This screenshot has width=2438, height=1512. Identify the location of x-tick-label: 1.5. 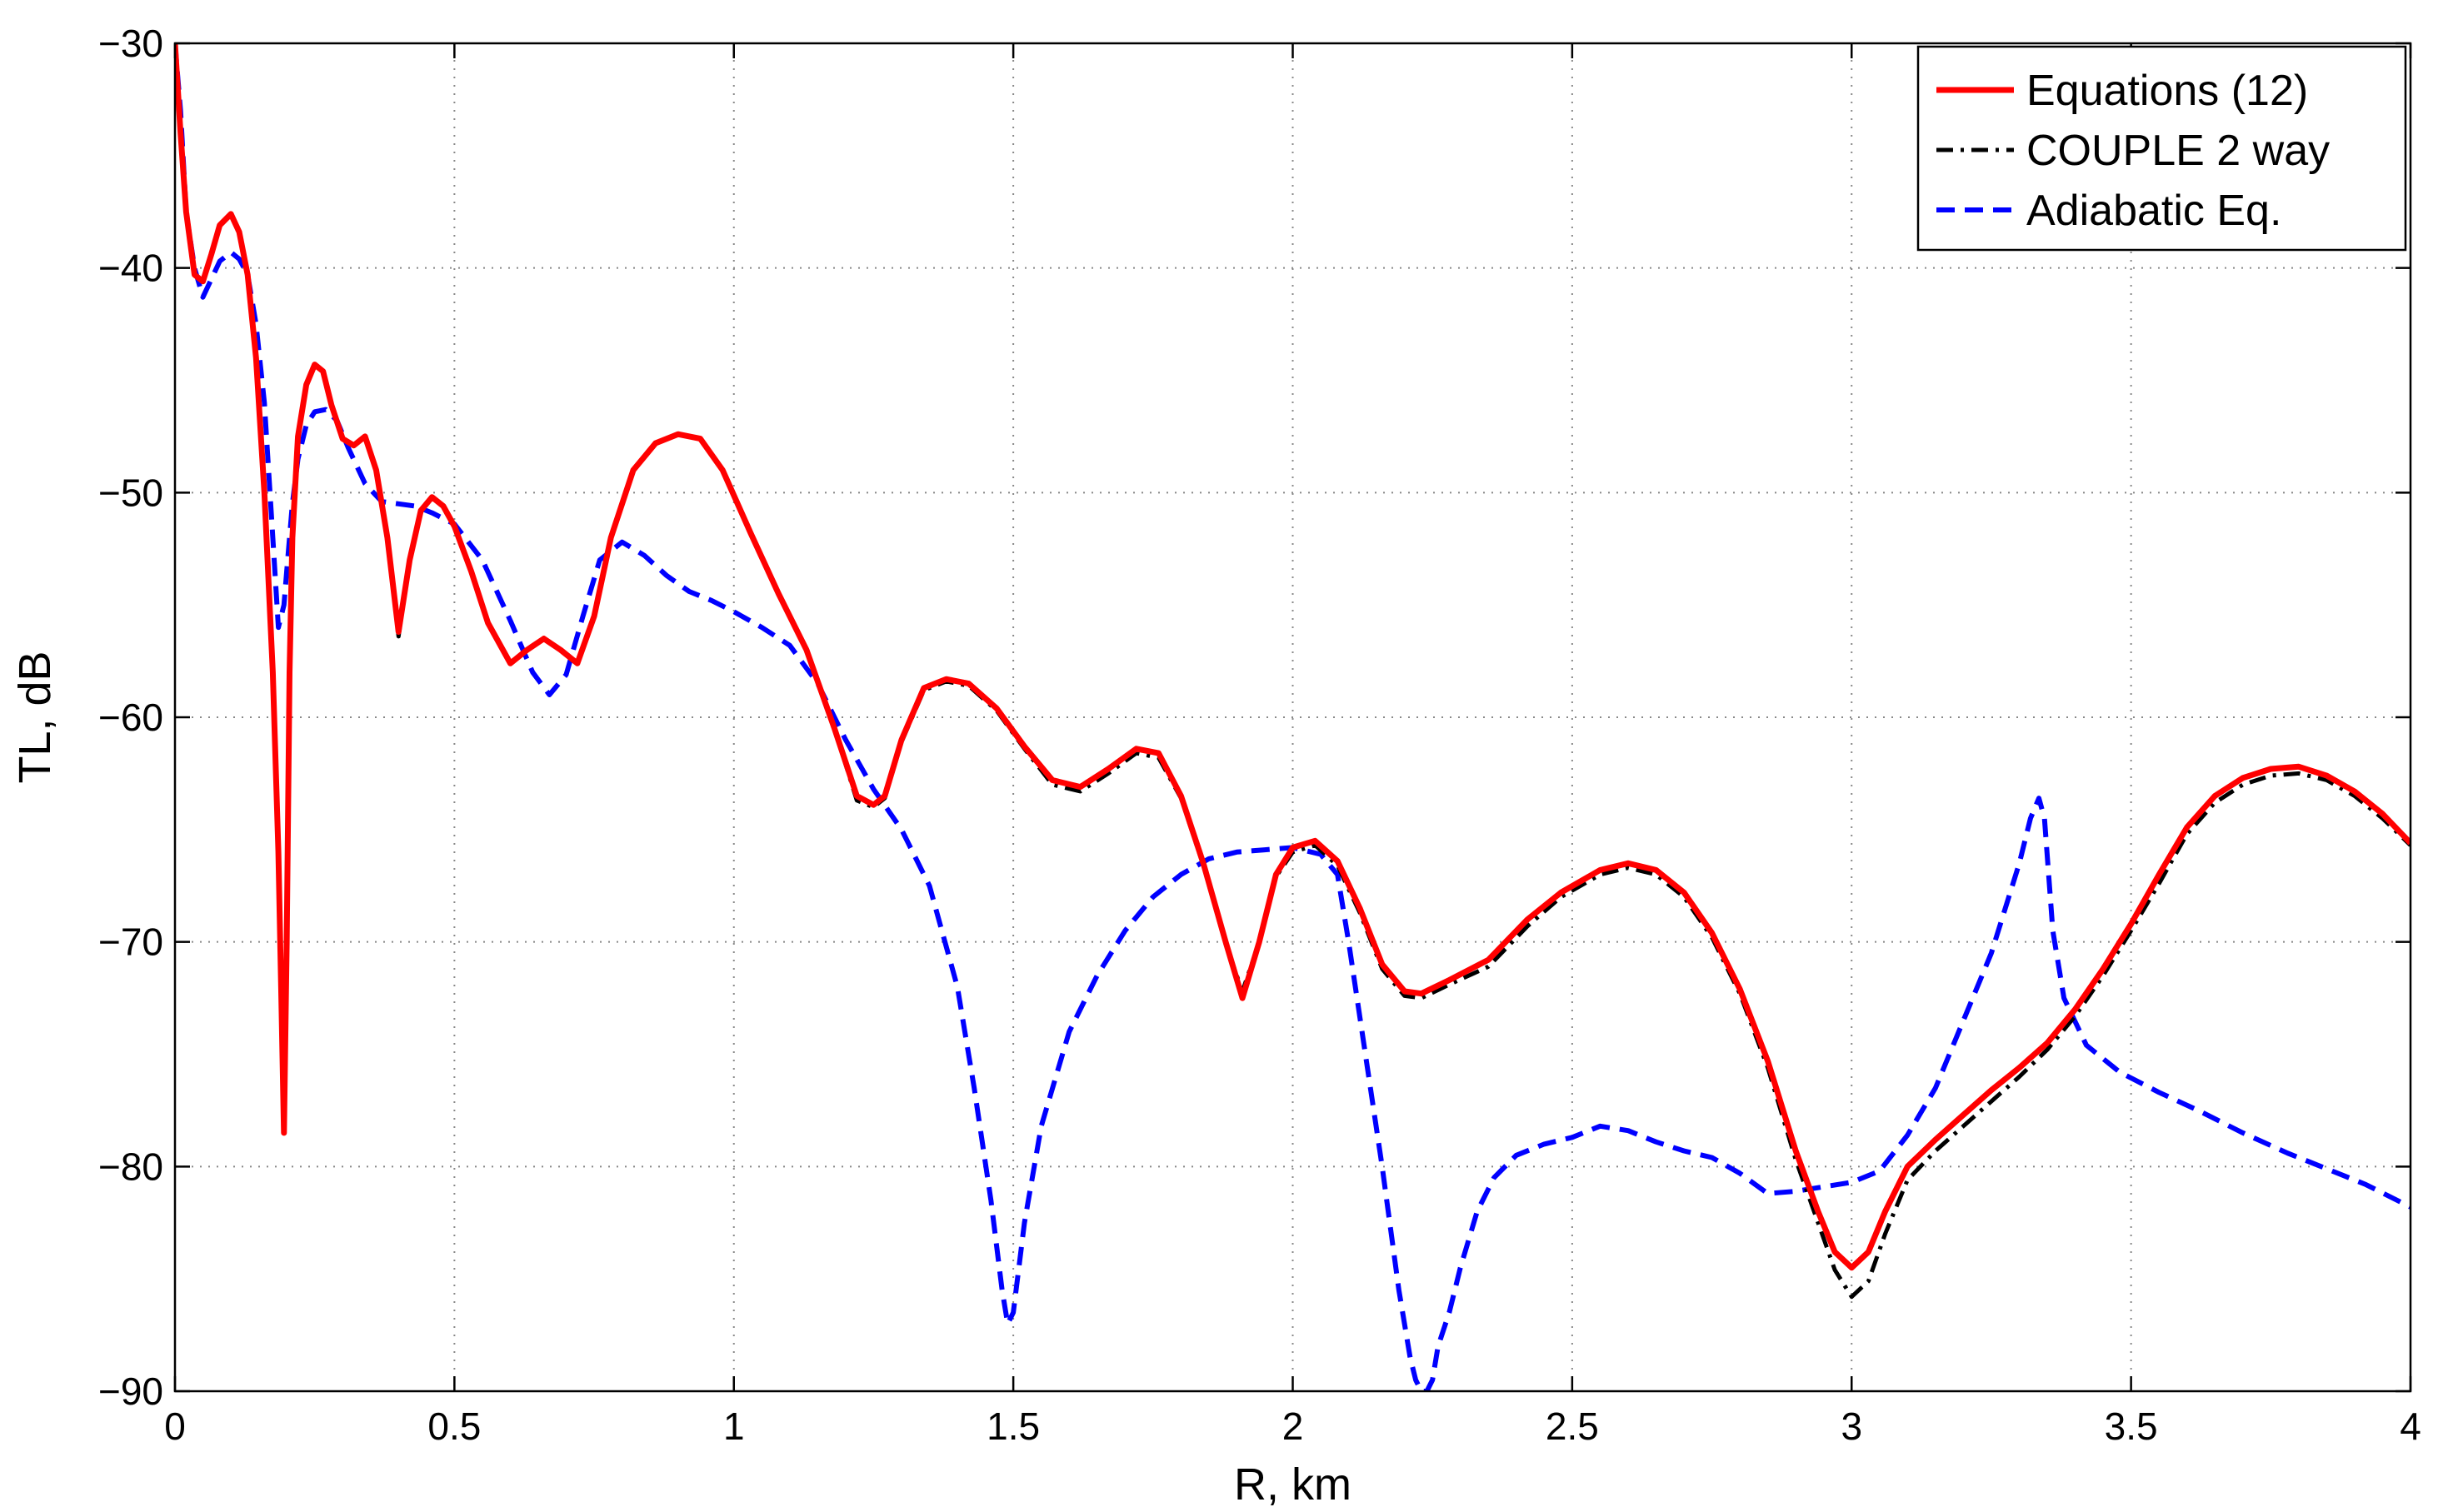
(1013, 1426).